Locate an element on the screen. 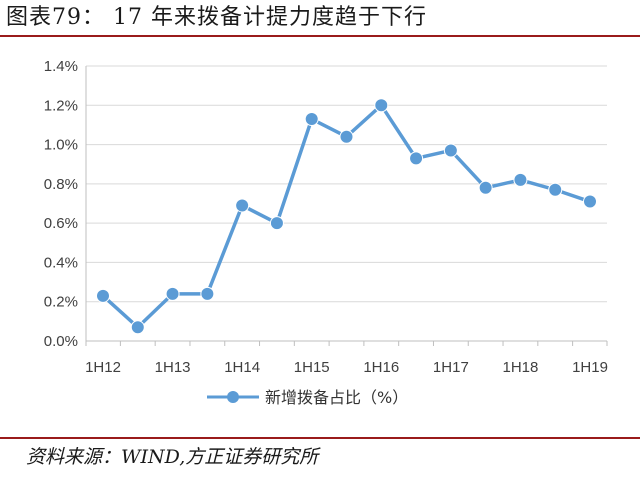  data-point-2h16 is located at coordinates (416, 158).